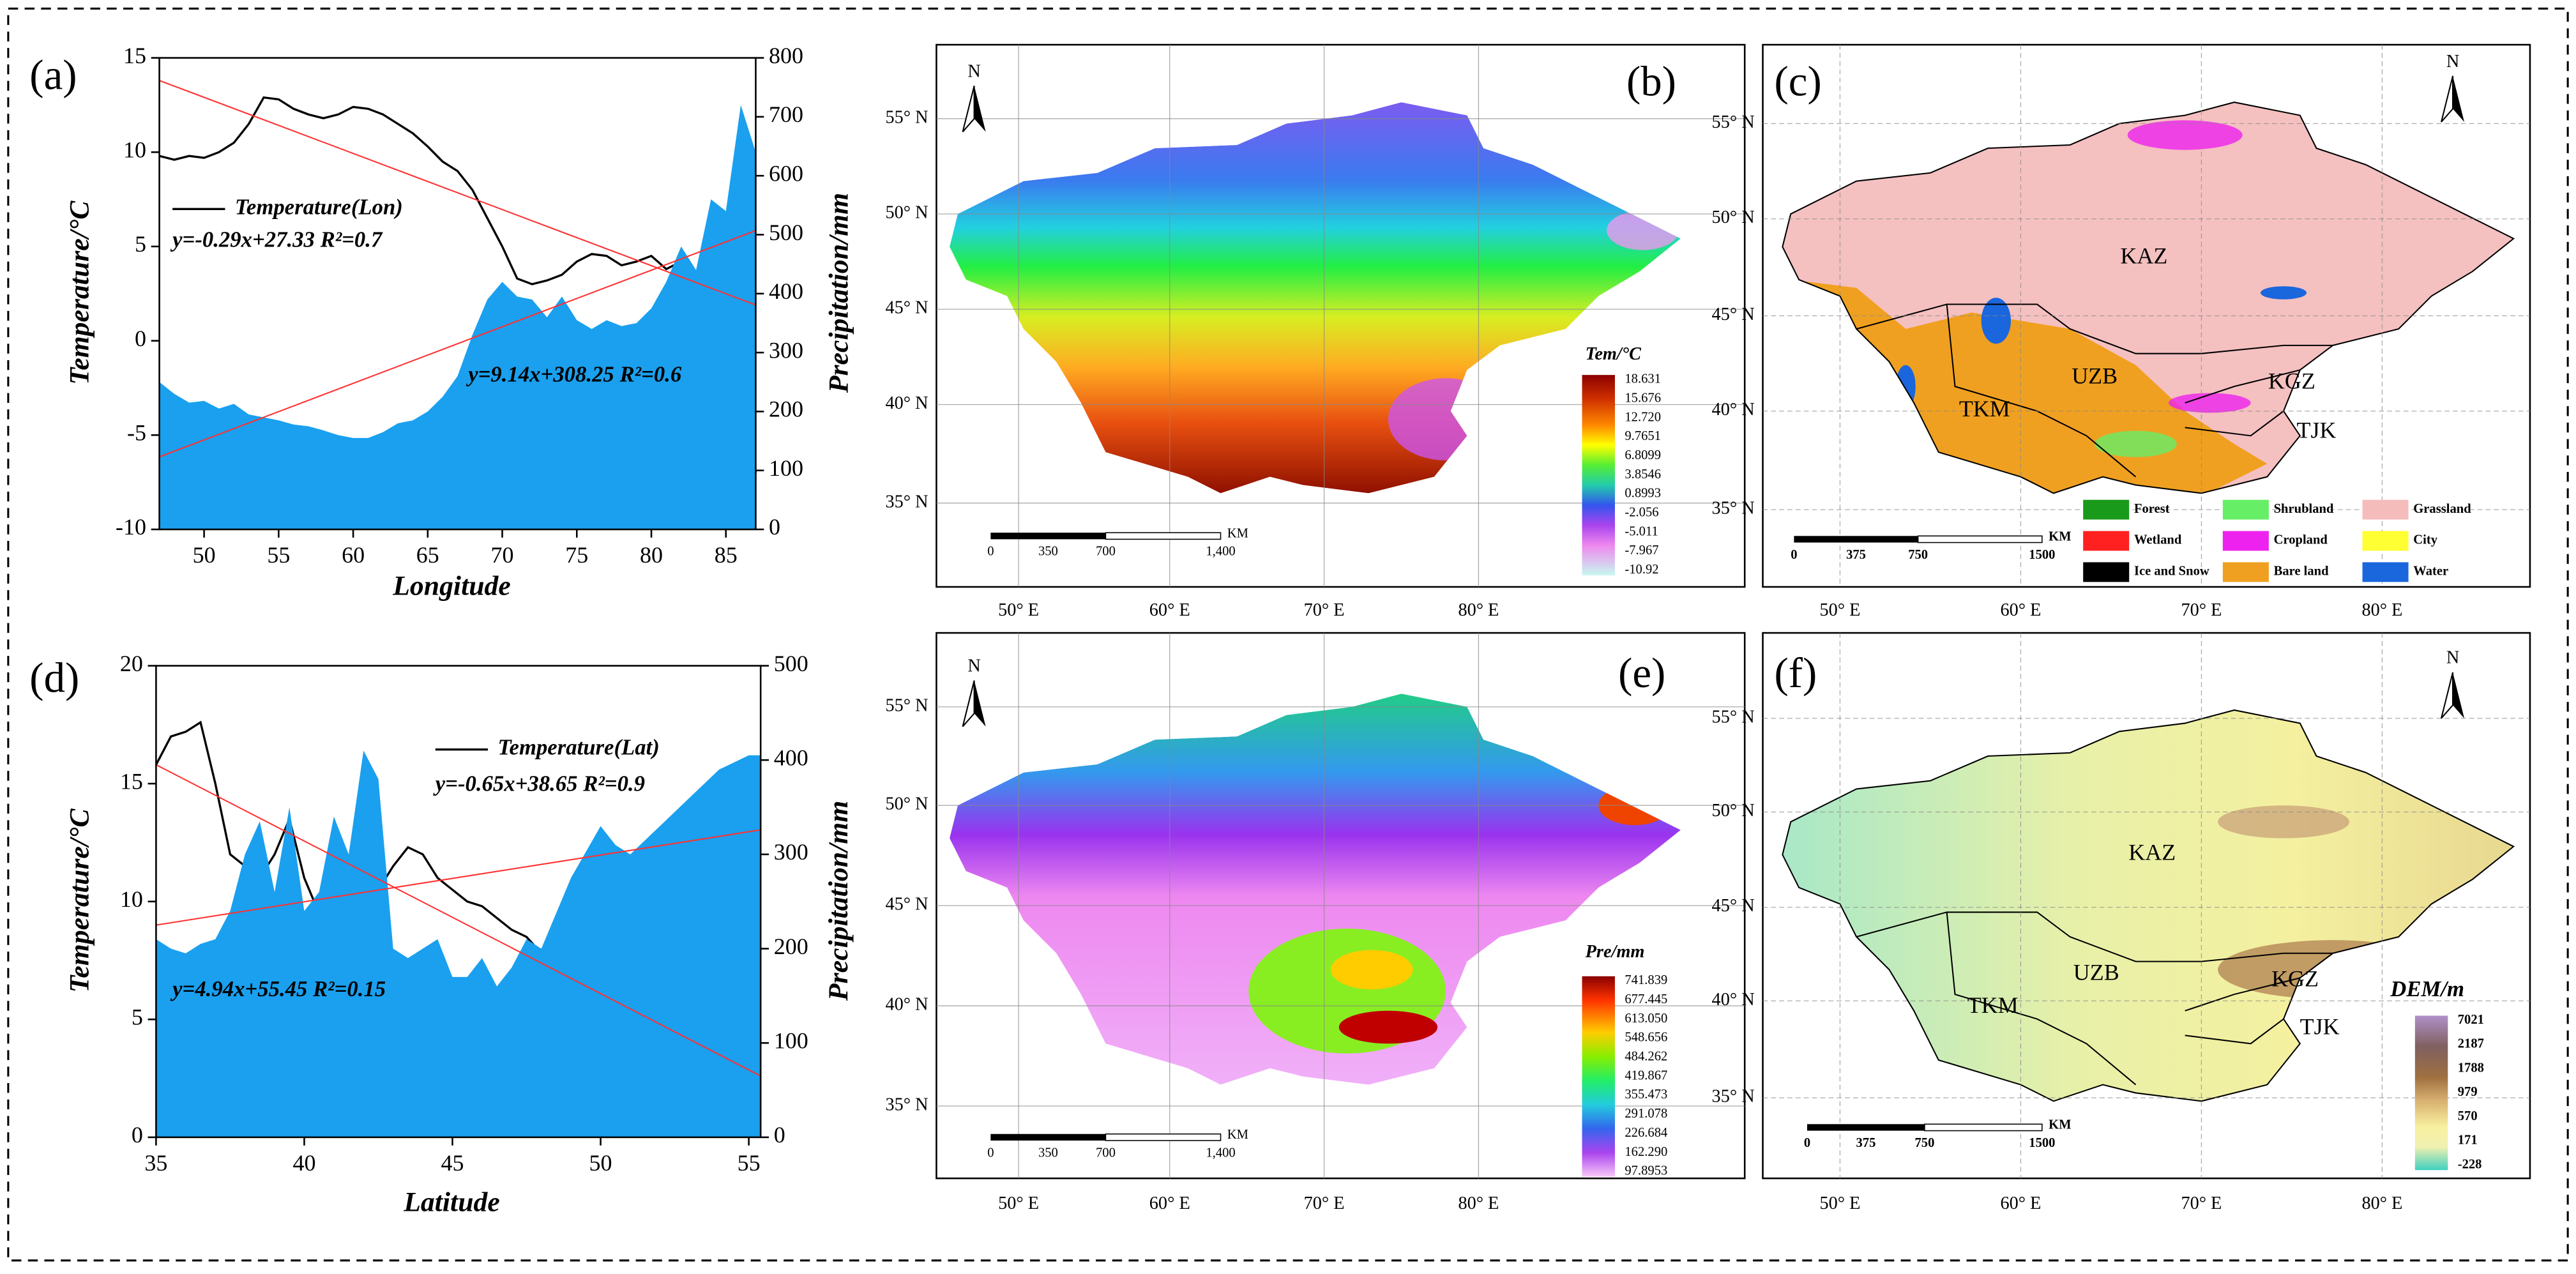  I want to click on wet-core, so click(1388, 1027).